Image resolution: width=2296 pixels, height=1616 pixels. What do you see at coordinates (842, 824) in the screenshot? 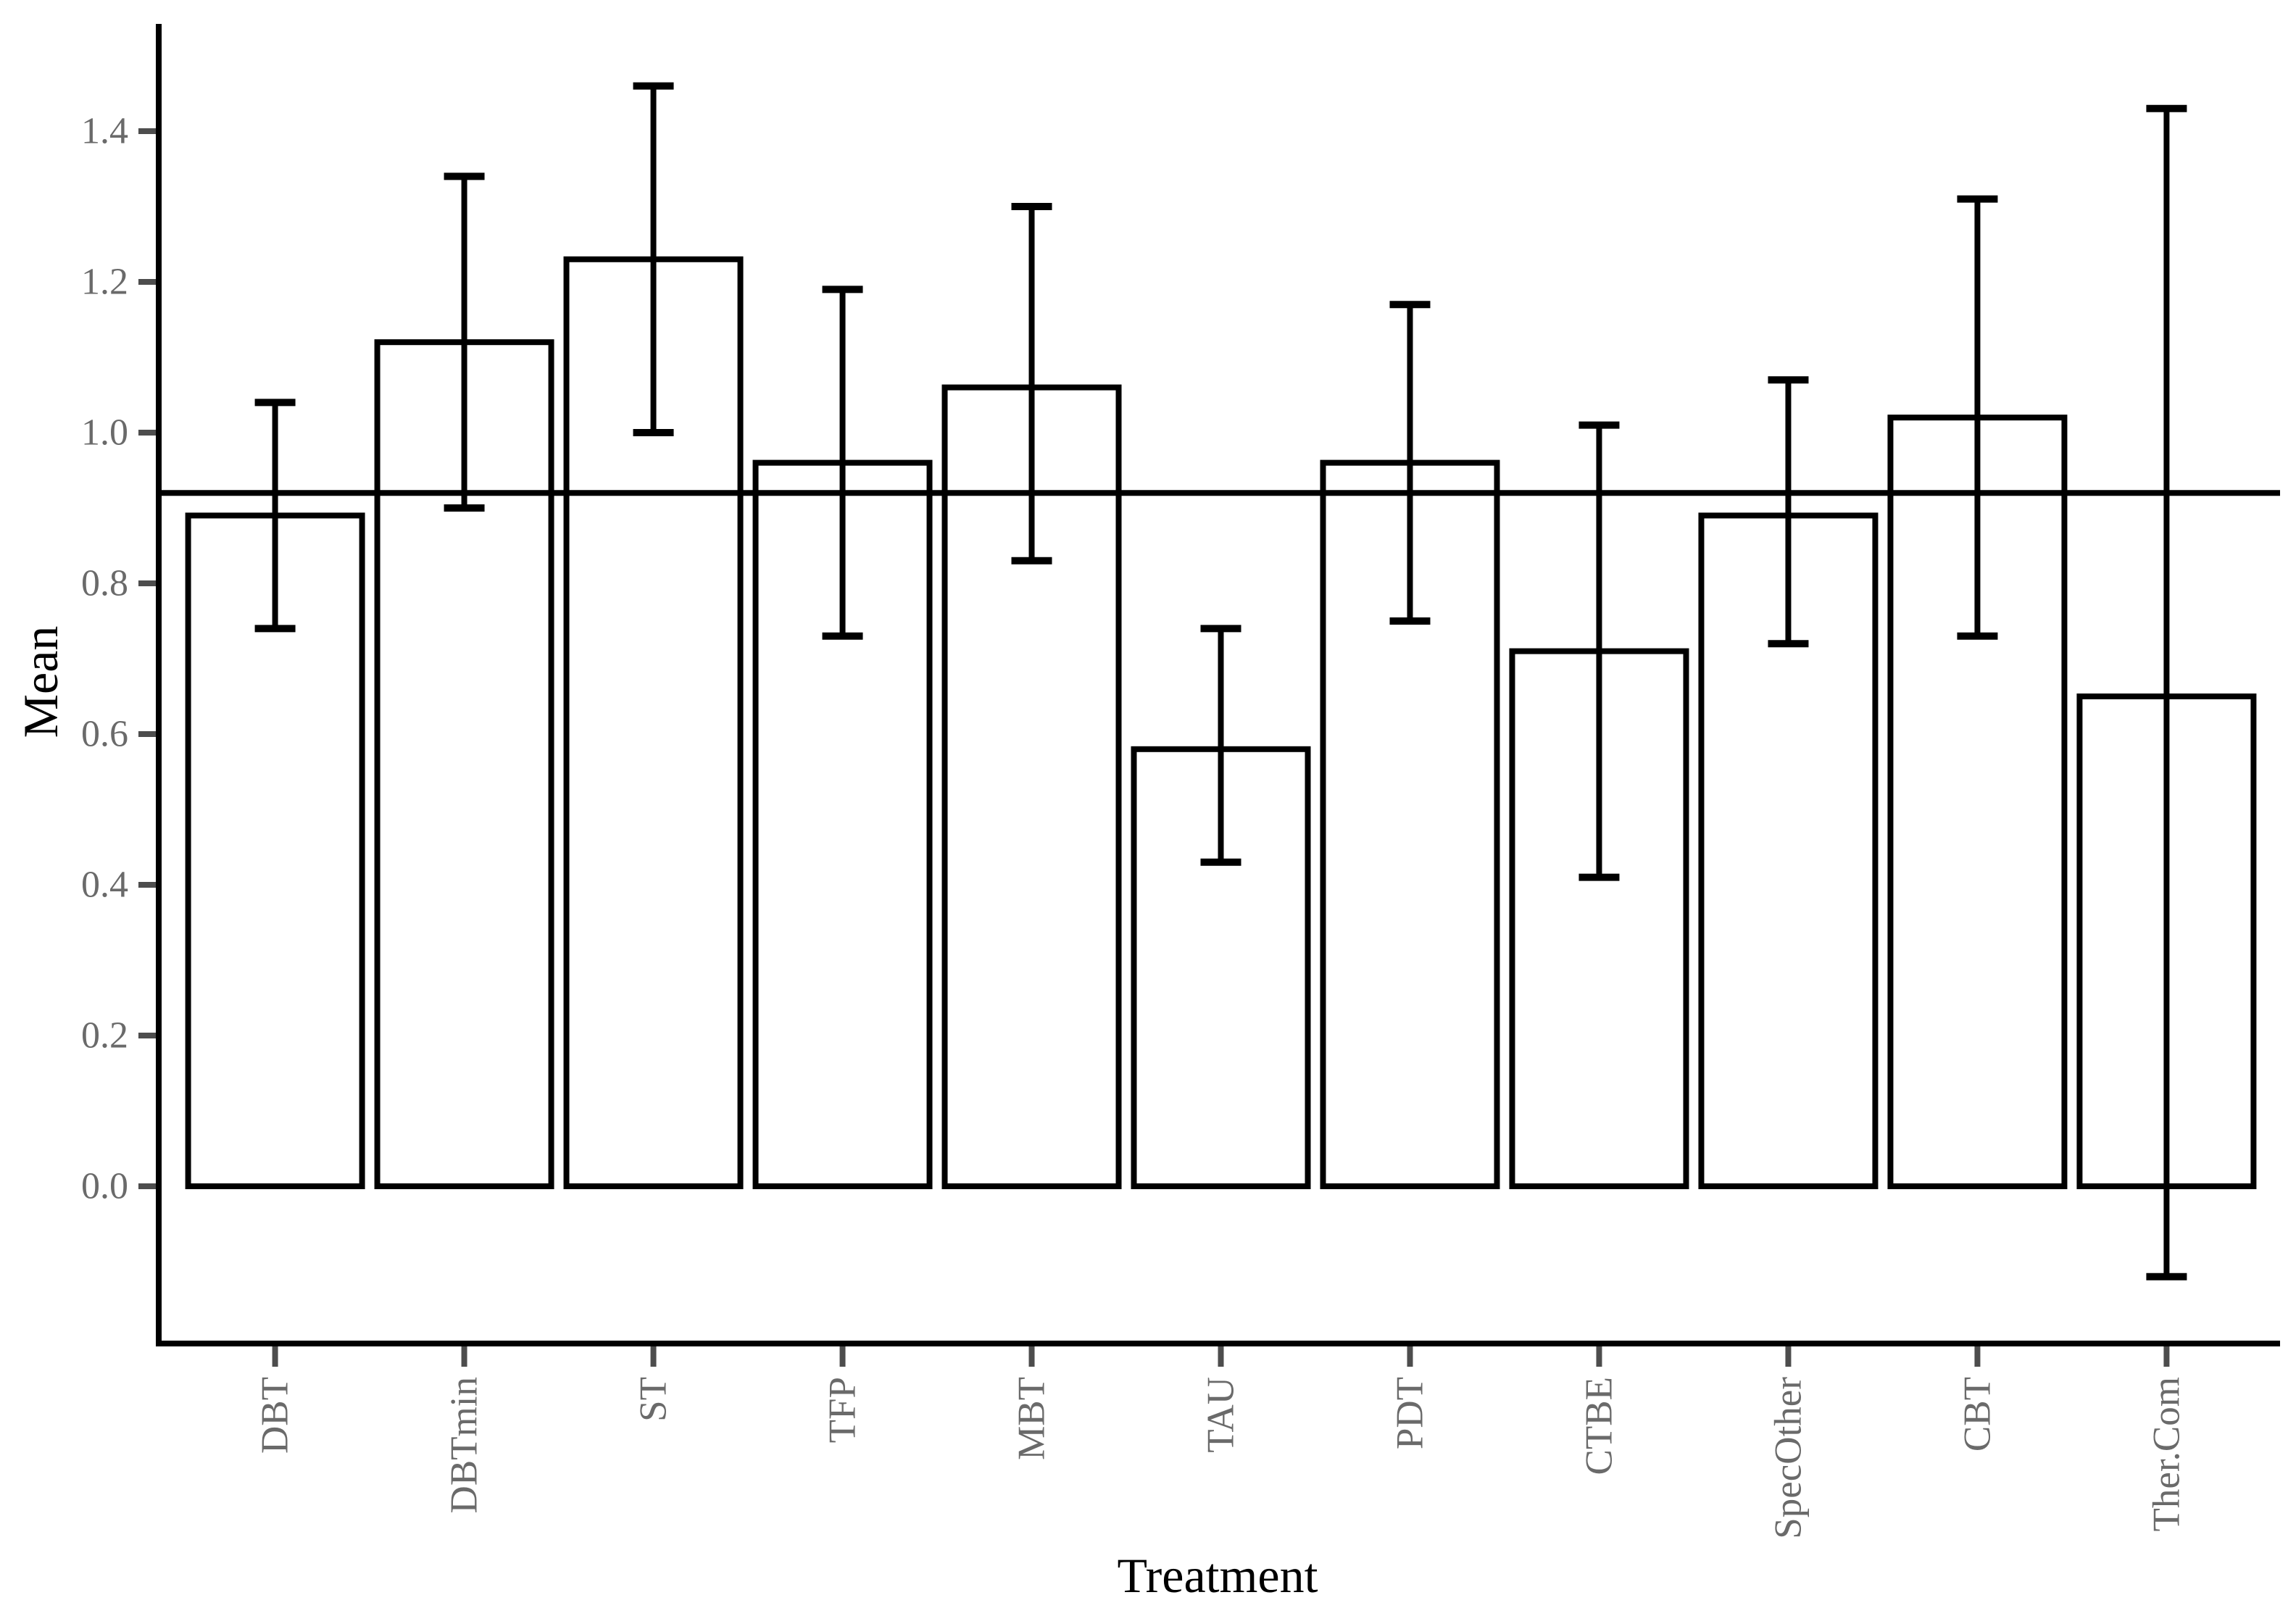
I see `bar-TFP` at bounding box center [842, 824].